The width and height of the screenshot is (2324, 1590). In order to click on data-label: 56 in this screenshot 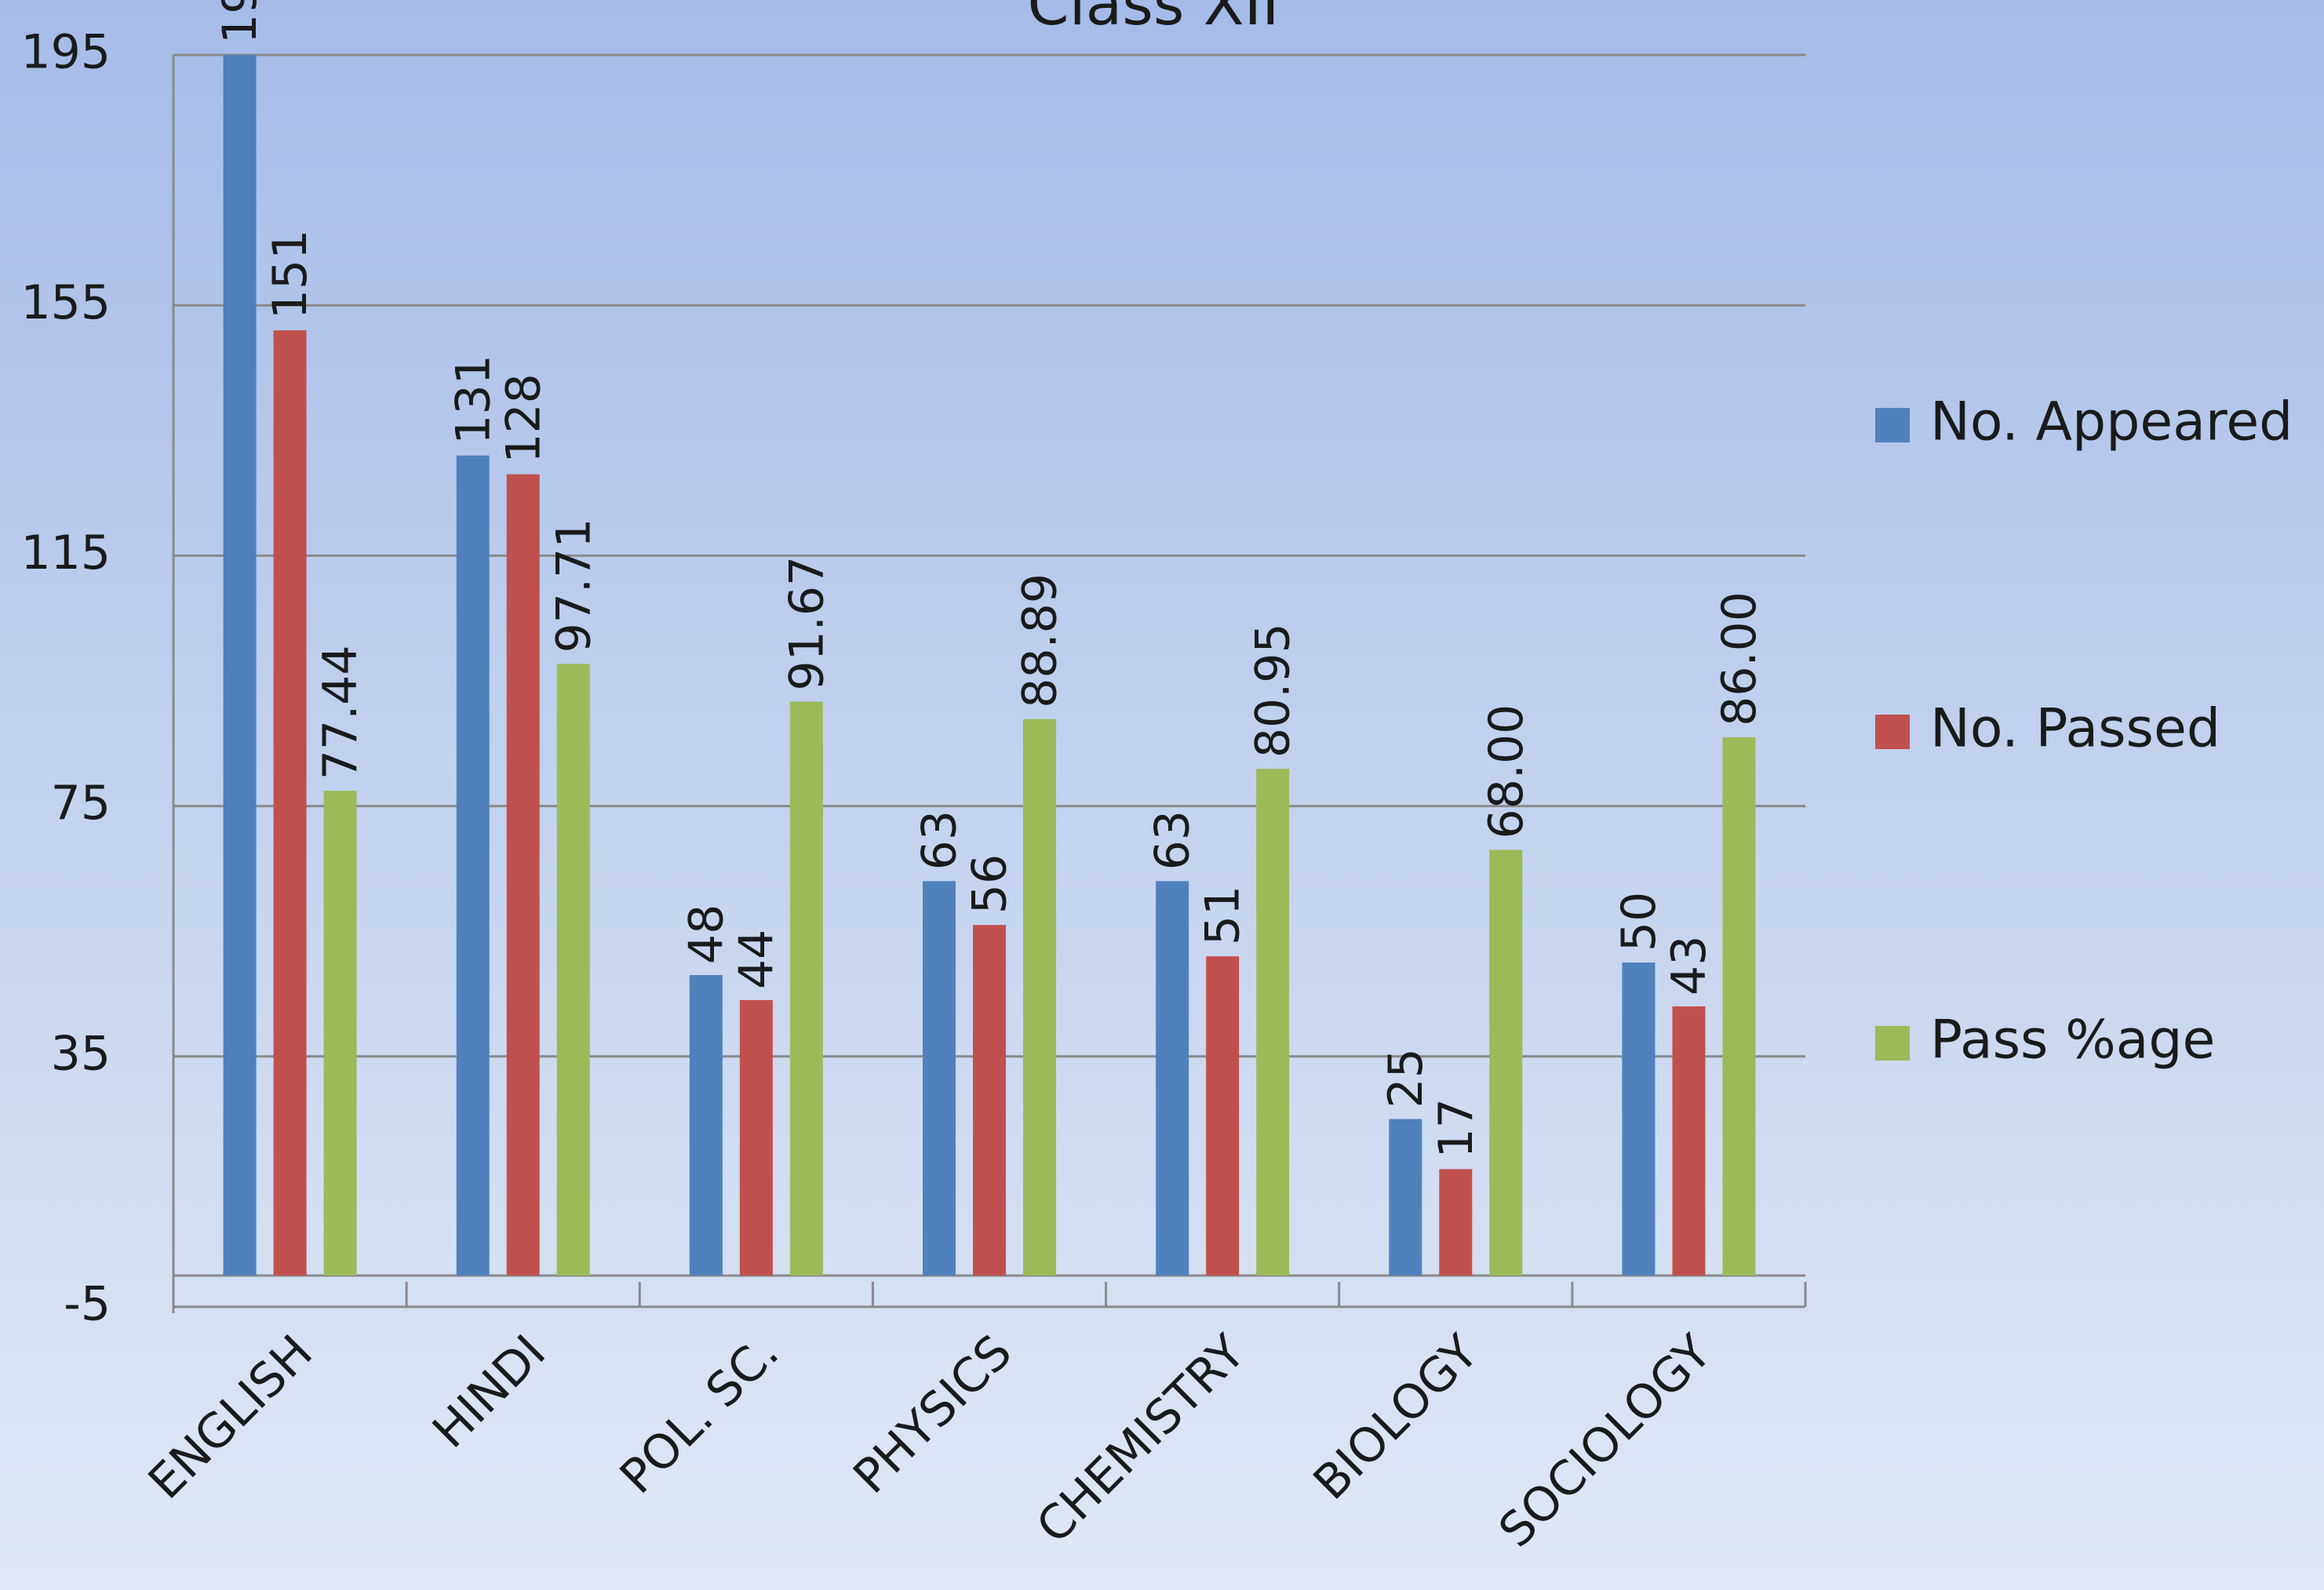, I will do `click(991, 884)`.